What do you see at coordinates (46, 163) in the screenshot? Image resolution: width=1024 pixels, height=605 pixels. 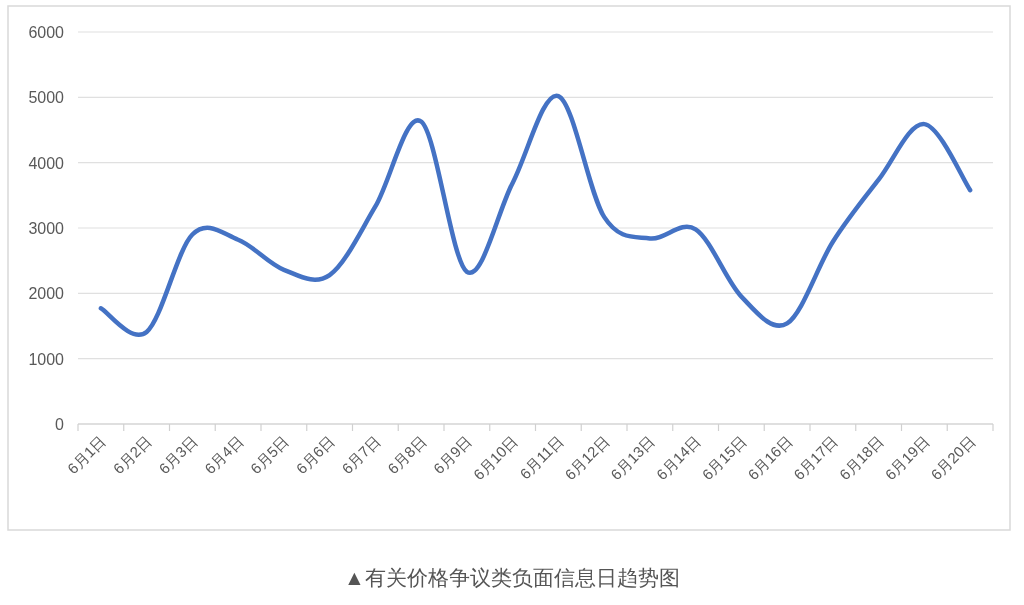 I see `y-tick-label: 4000` at bounding box center [46, 163].